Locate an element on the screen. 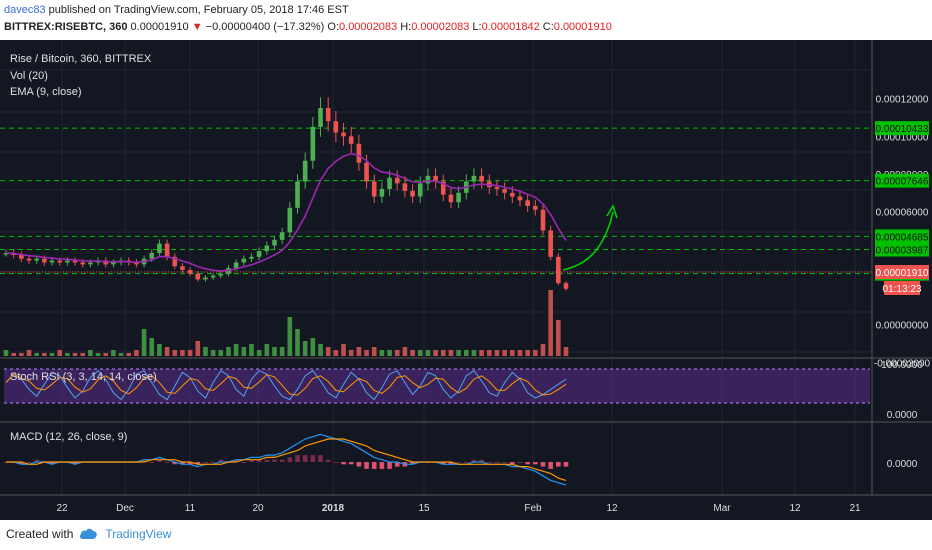 This screenshot has width=932, height=550. time-axis-label: 20 is located at coordinates (258, 508).